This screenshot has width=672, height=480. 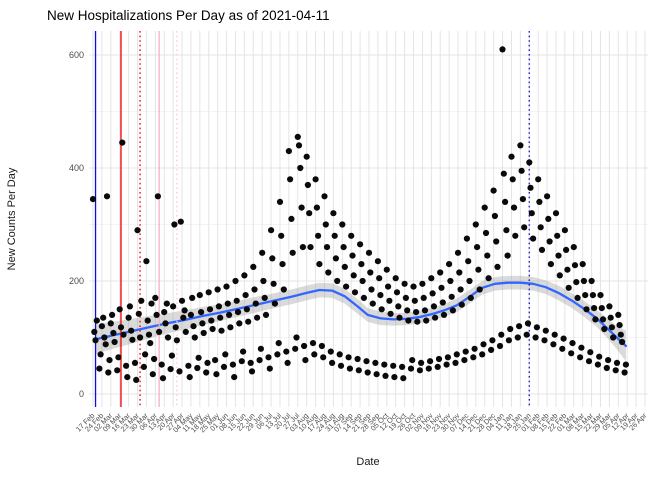 What do you see at coordinates (360, 318) in the screenshot?
I see `ribbon-area` at bounding box center [360, 318].